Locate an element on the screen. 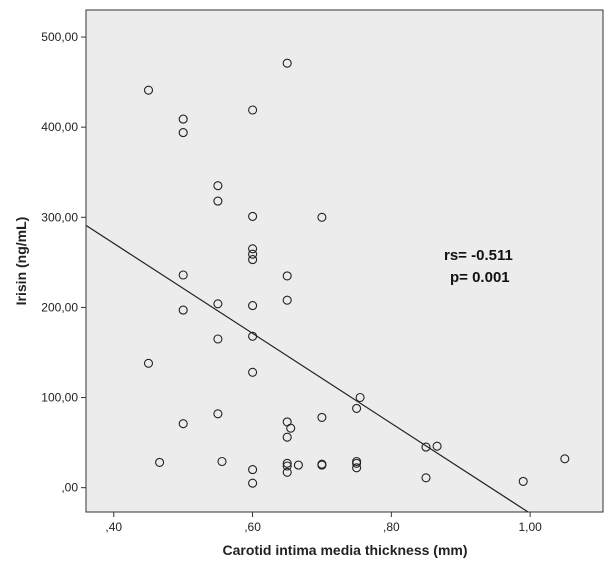  y-tick-label: 200,00 is located at coordinates (59, 307).